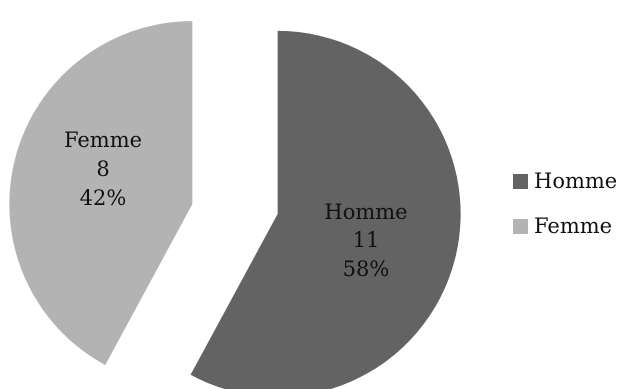  I want to click on slice-value-femme: 8, so click(102, 169).